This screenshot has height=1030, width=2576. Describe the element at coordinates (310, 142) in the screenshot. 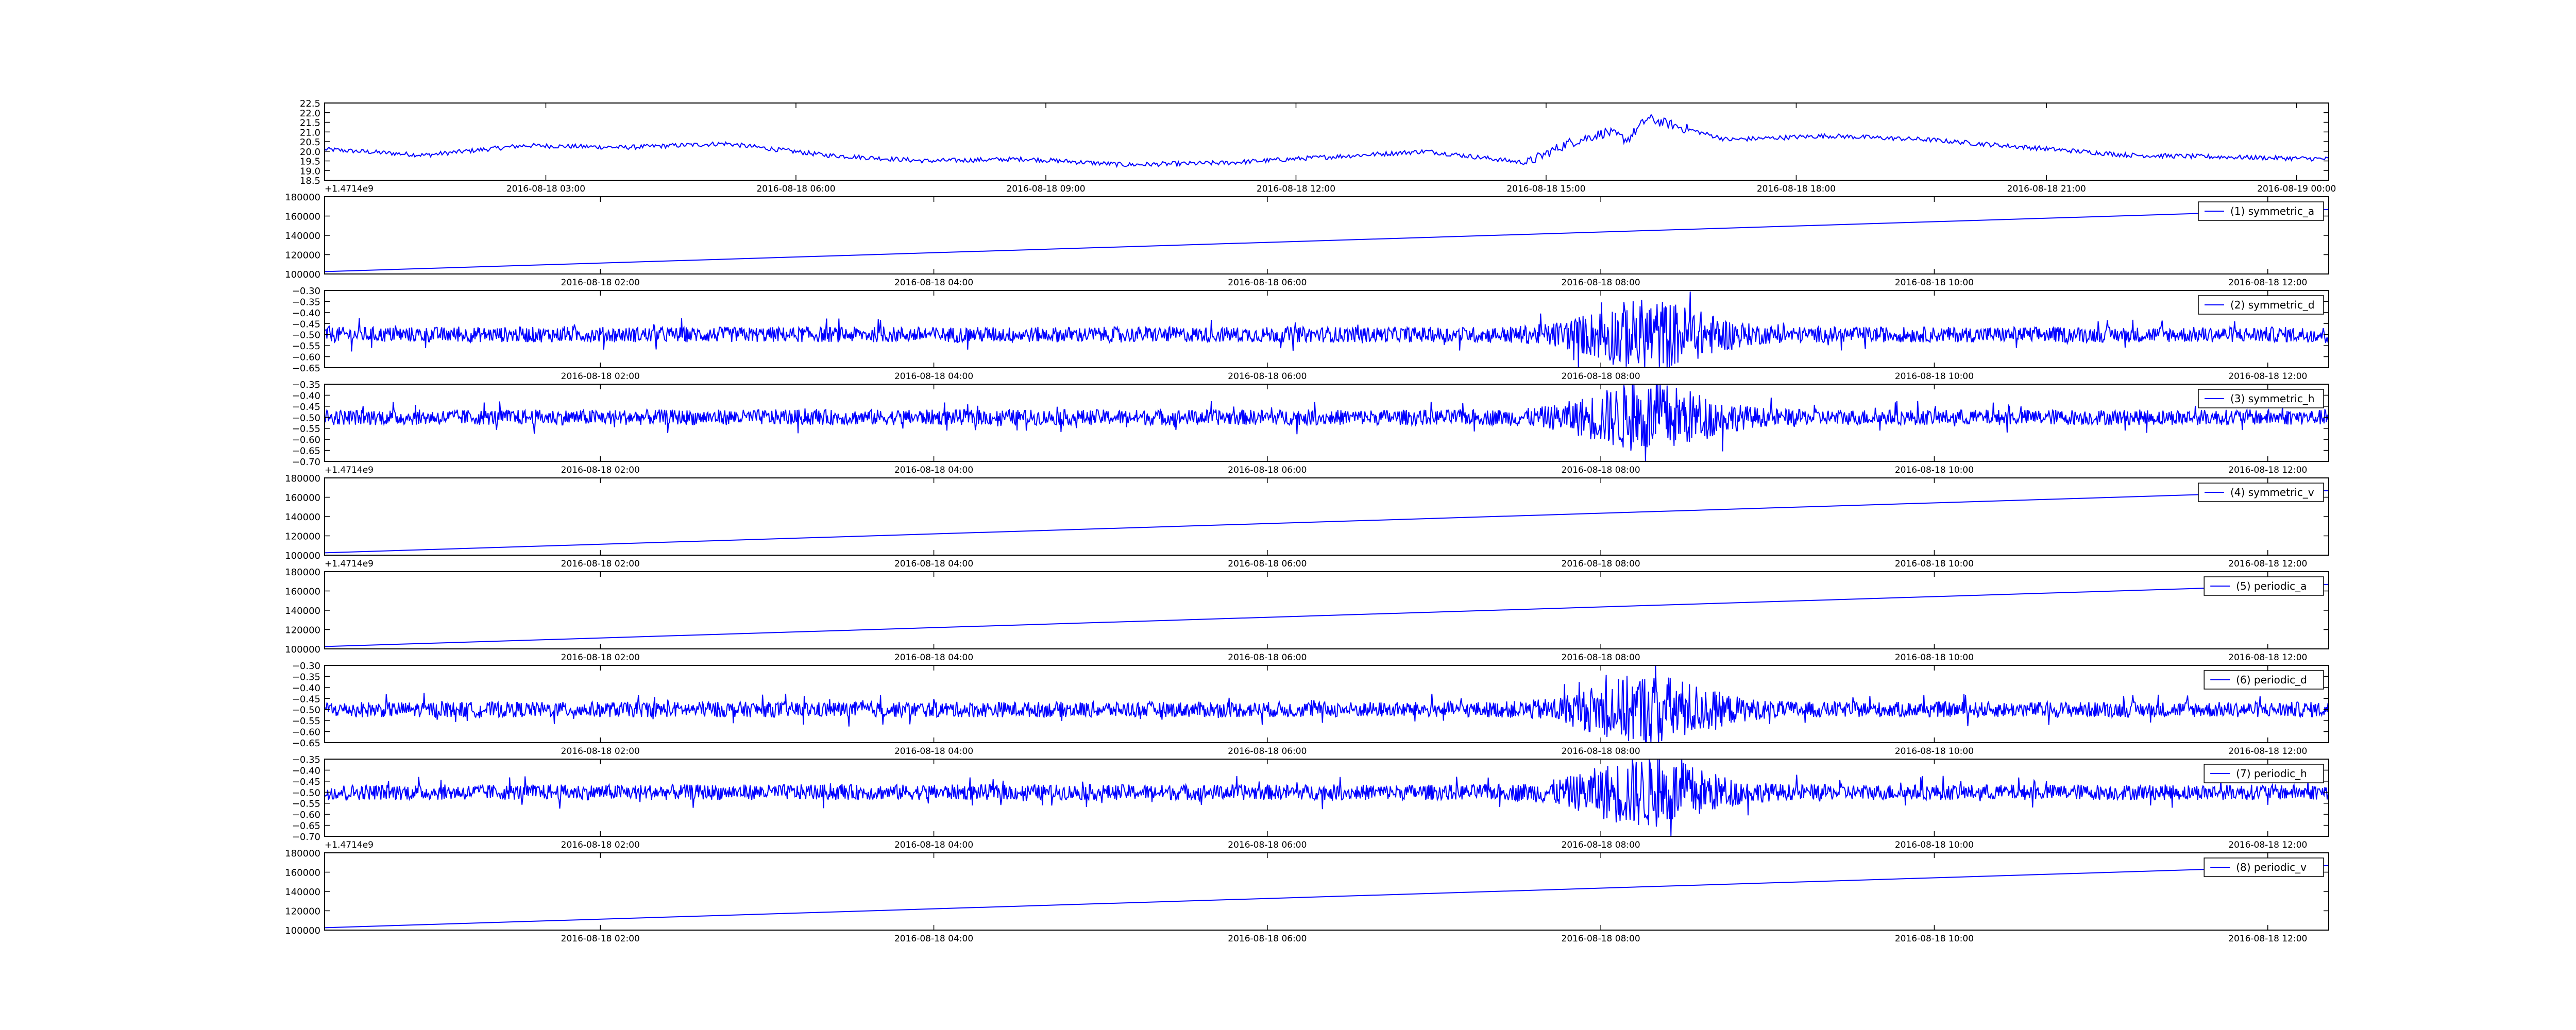

I see `ytick-label: 20.5` at that location.